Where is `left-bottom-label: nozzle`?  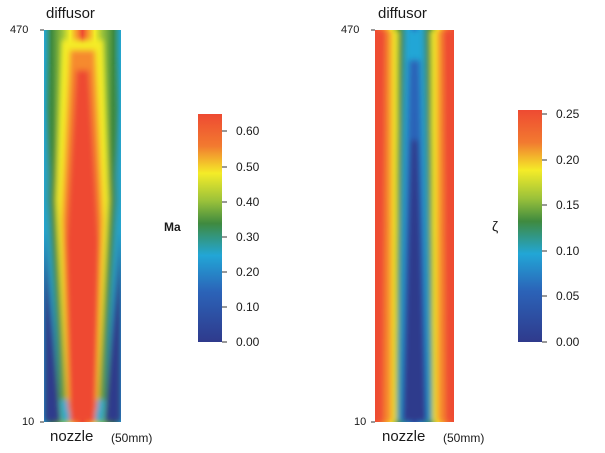
left-bottom-label: nozzle is located at coordinates (72, 436).